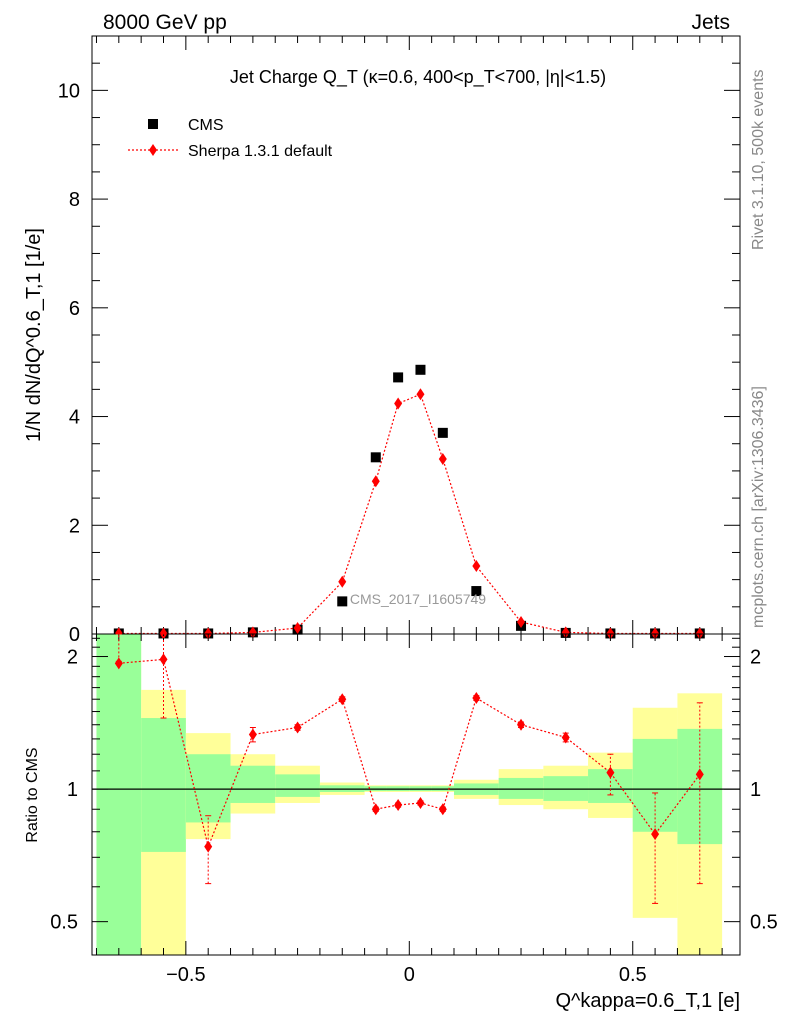 The image size is (786, 1024). What do you see at coordinates (418, 599) in the screenshot?
I see `watermark: CMS_2017_I1605749` at bounding box center [418, 599].